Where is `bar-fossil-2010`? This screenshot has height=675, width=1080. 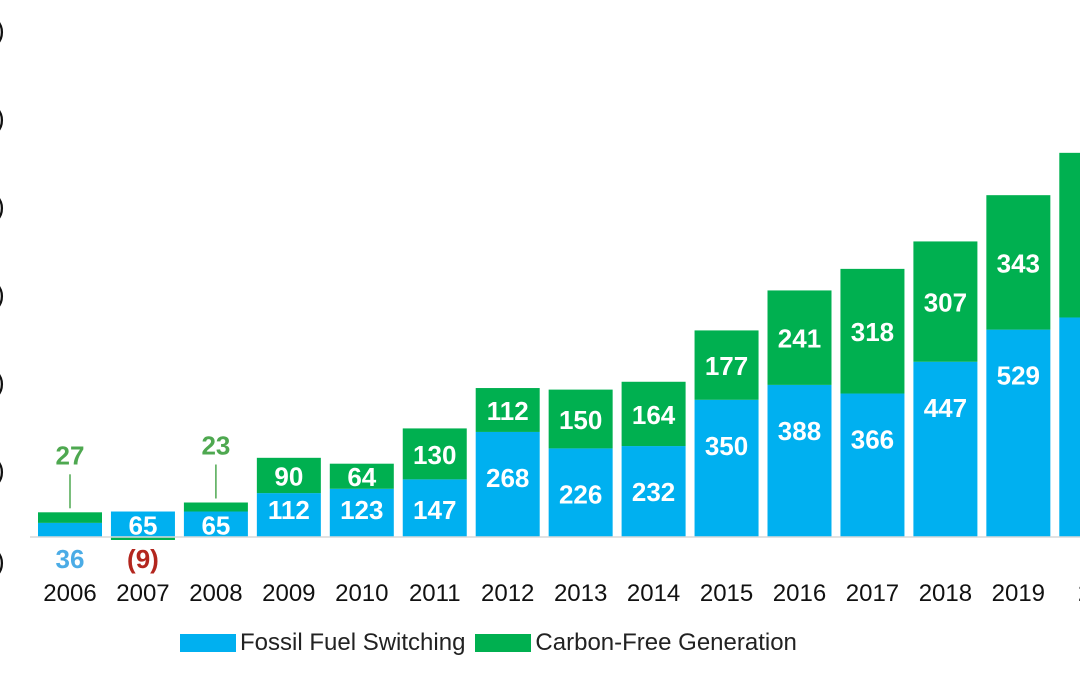
bar-fossil-2010 is located at coordinates (361, 512).